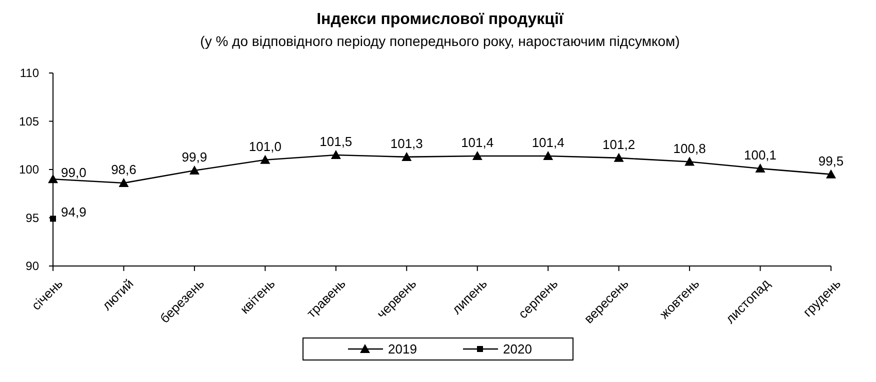 This screenshot has width=876, height=382. What do you see at coordinates (29, 121) in the screenshot?
I see `y-tick-label: 105` at bounding box center [29, 121].